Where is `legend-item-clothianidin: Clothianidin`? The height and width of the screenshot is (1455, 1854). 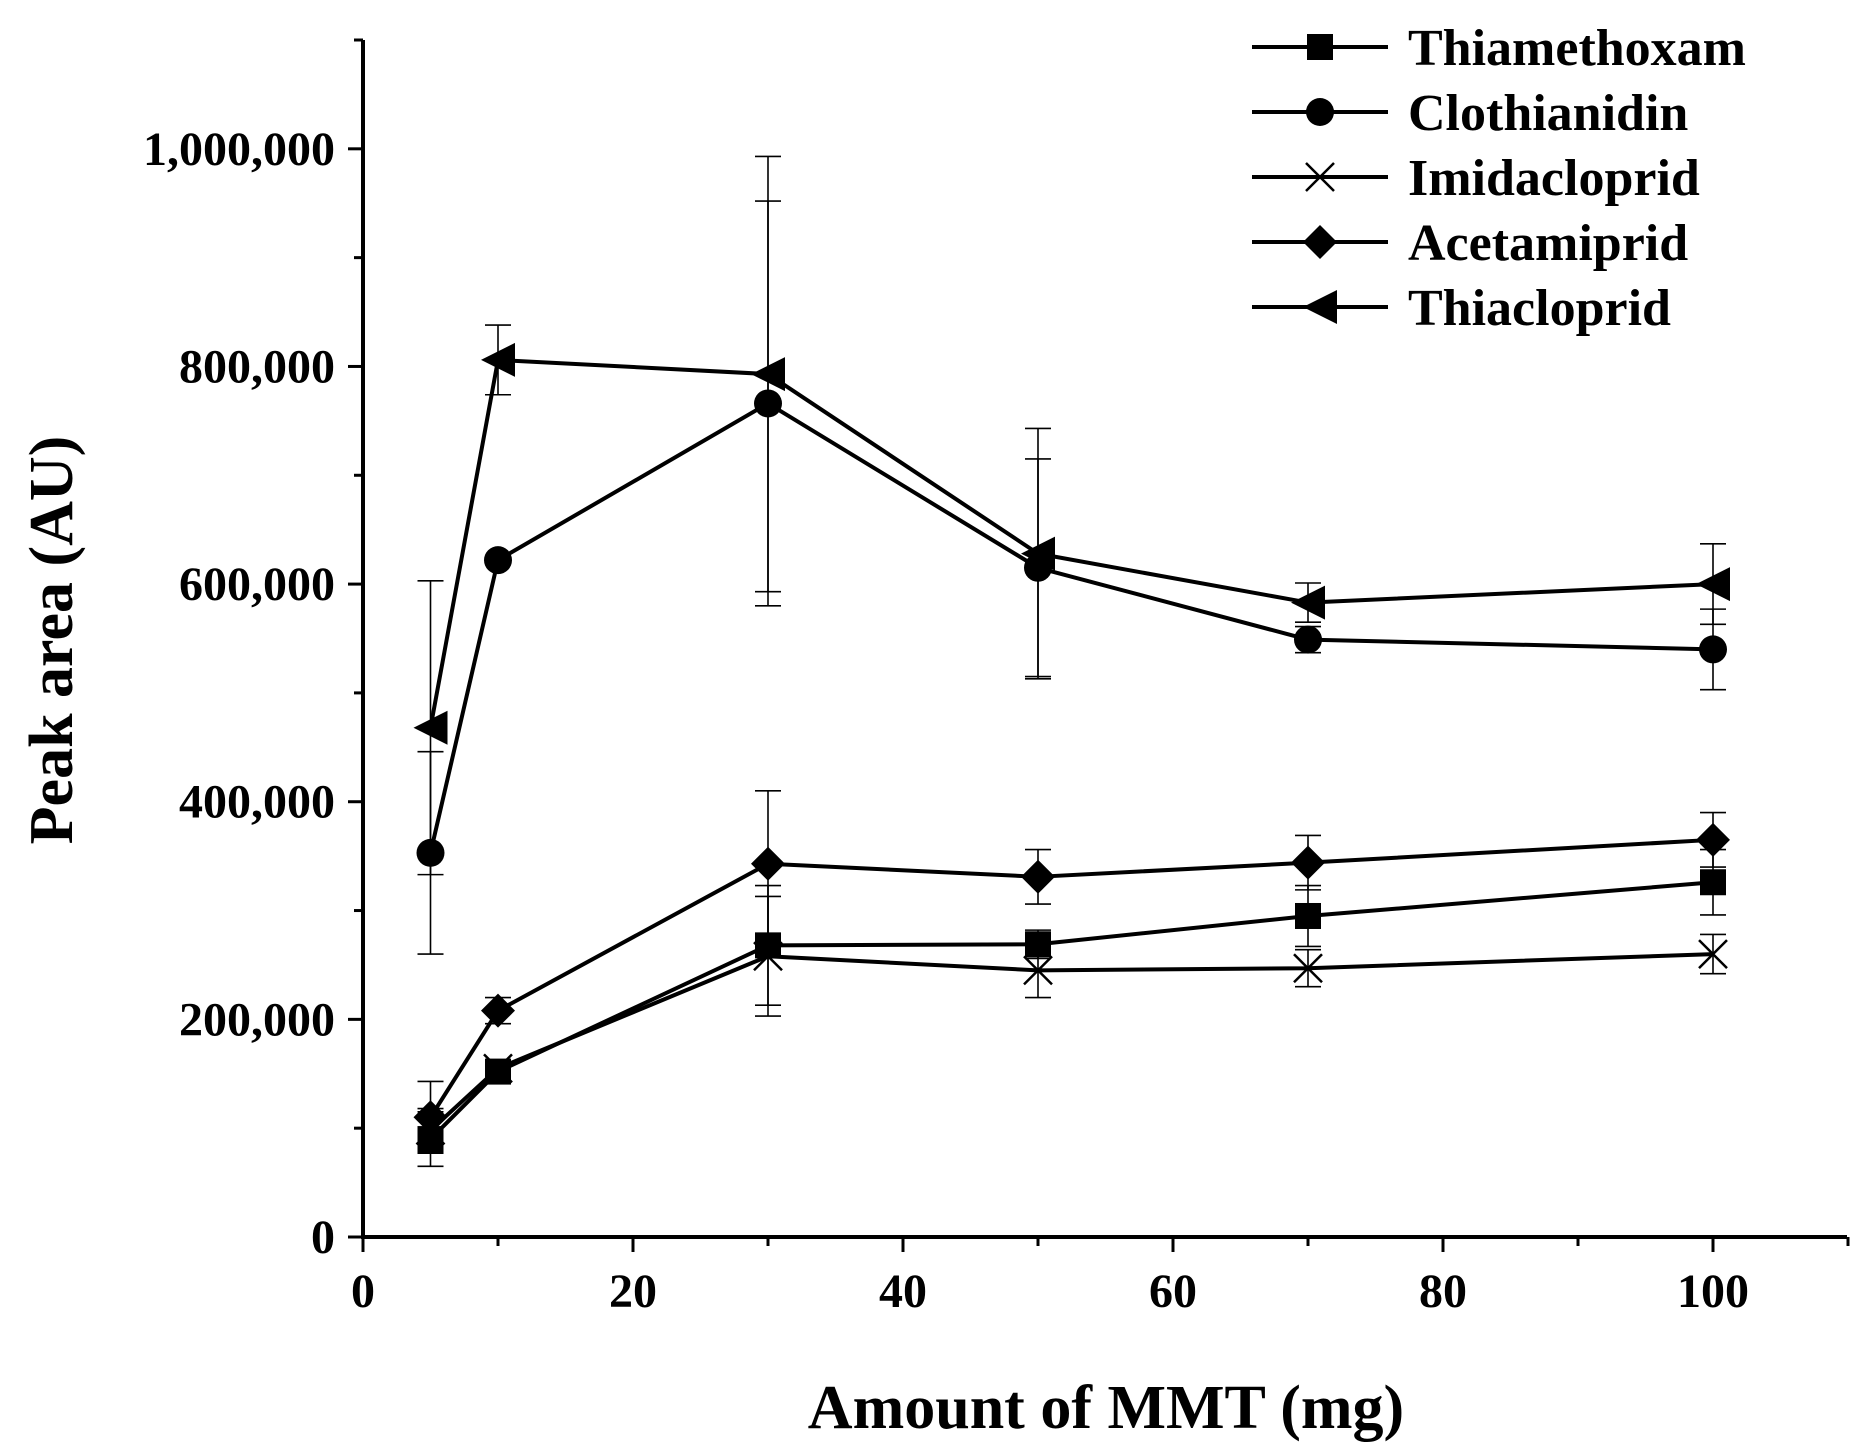 legend-item-clothianidin: Clothianidin is located at coordinates (1470, 113).